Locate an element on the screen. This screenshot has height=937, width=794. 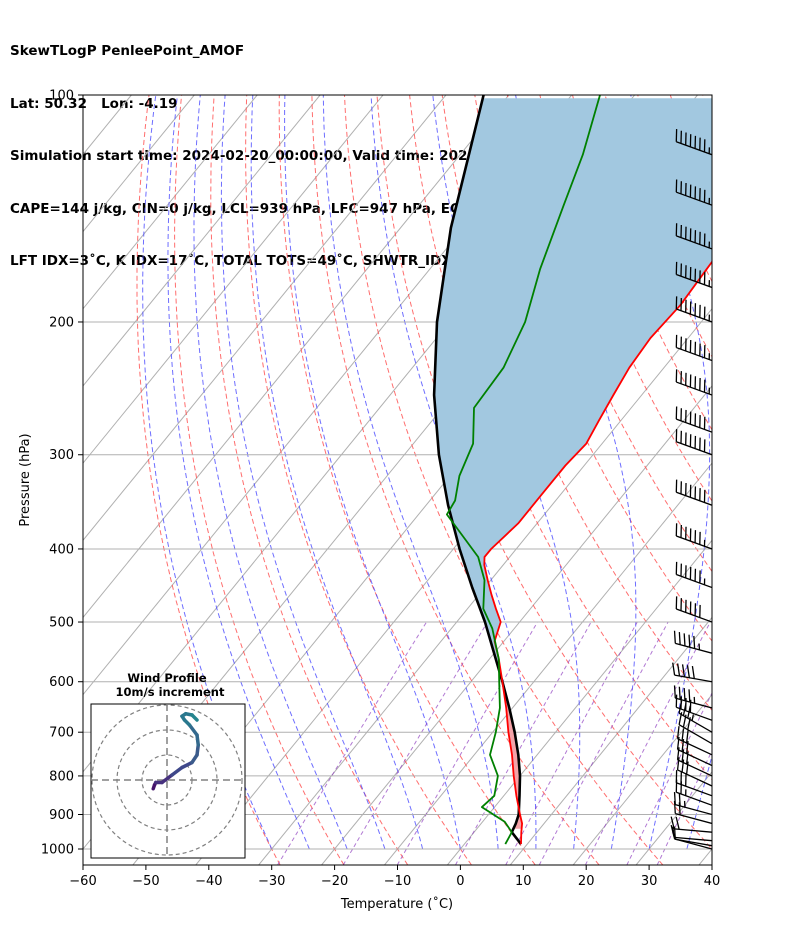
inset-title-line1: Wind Profile is located at coordinates (167, 678).